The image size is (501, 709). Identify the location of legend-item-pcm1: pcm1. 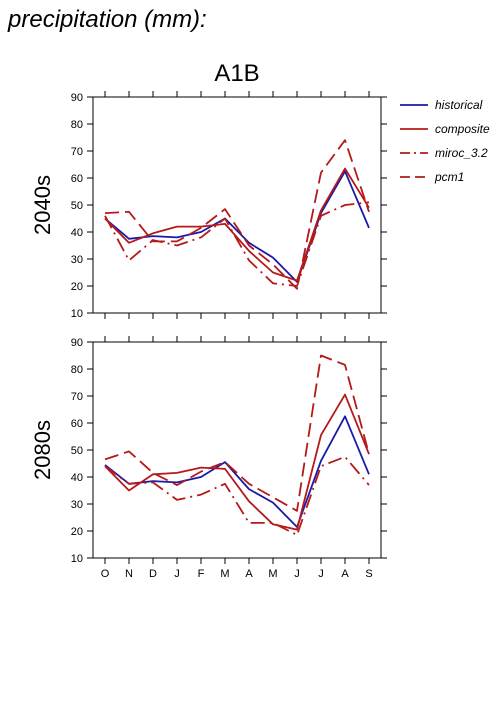
(432, 177).